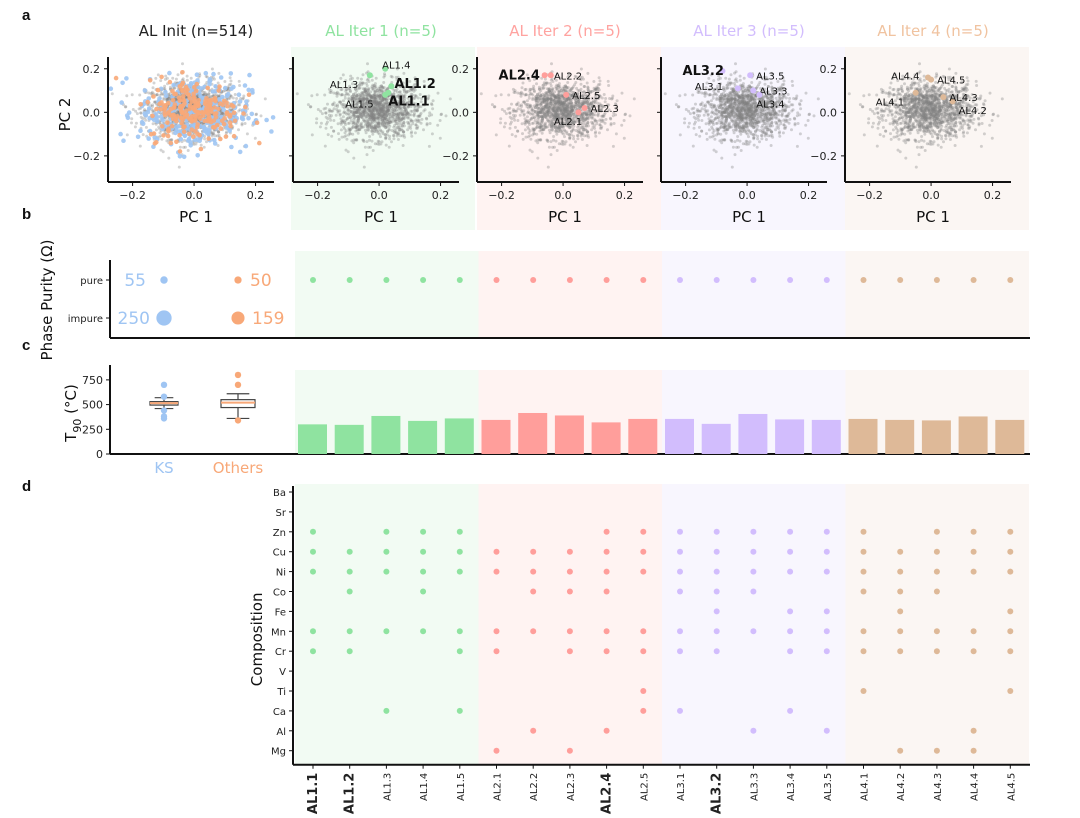 The width and height of the screenshot is (1080, 818). I want to click on point-label: AL1.1, so click(408, 101).